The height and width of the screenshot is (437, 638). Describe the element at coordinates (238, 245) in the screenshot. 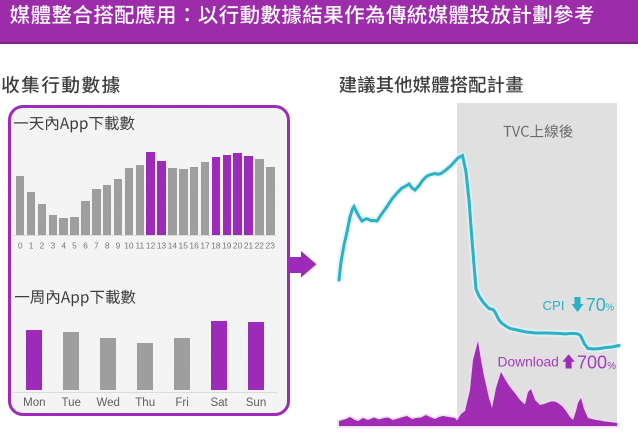

I see `svg-text: 20` at that location.